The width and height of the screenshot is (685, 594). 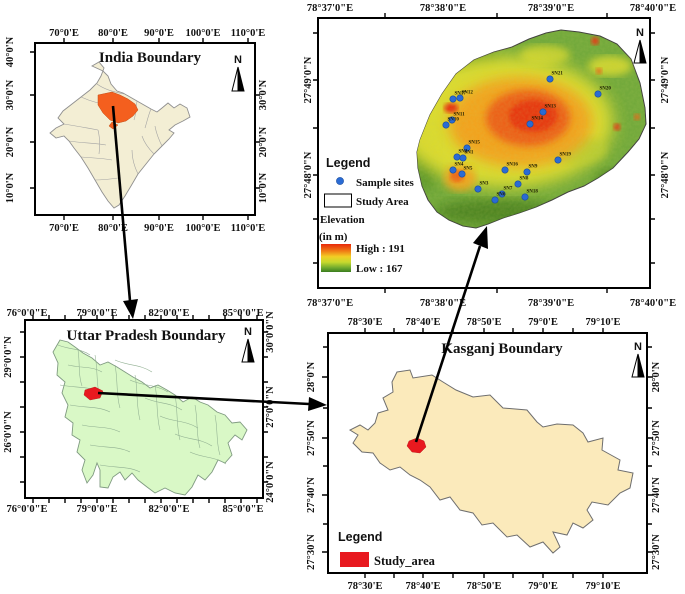 I want to click on sample-site-label: SN3, so click(x=484, y=184).